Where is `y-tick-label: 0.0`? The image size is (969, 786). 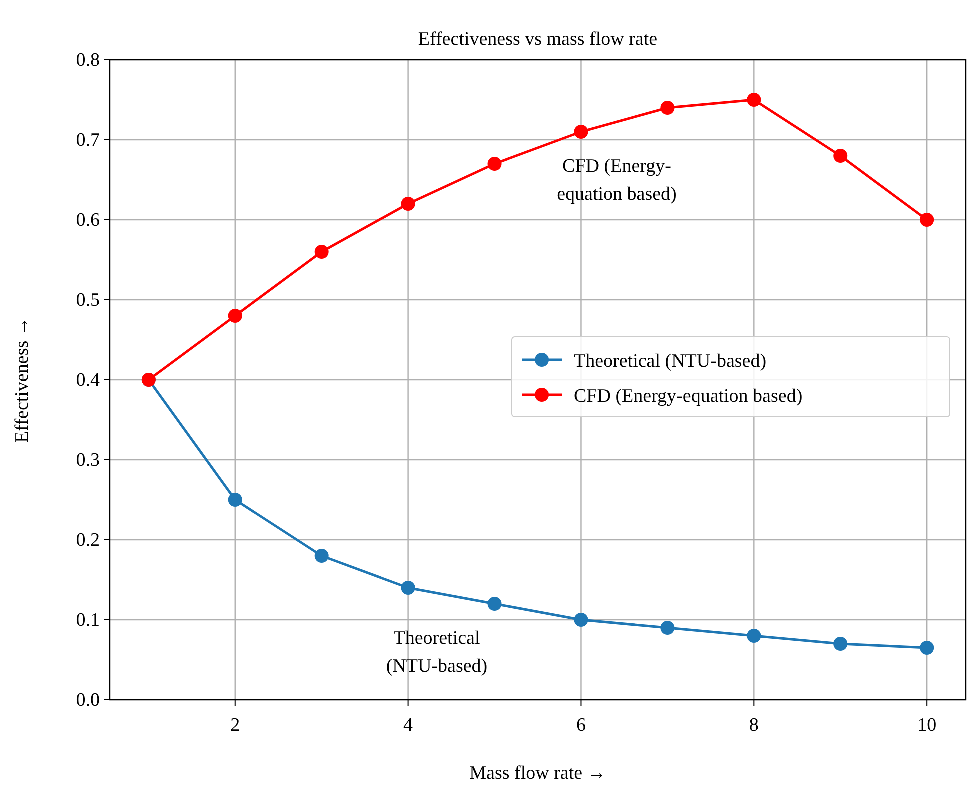
y-tick-label: 0.0 is located at coordinates (88, 700).